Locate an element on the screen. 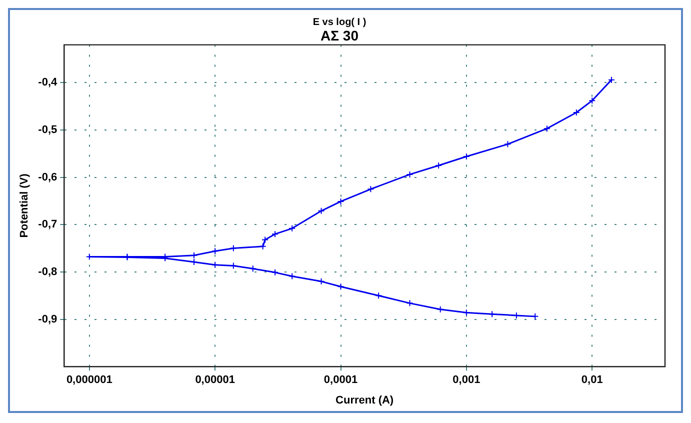 This screenshot has width=691, height=423. chart-title: E vs log( I ) is located at coordinates (339, 22).